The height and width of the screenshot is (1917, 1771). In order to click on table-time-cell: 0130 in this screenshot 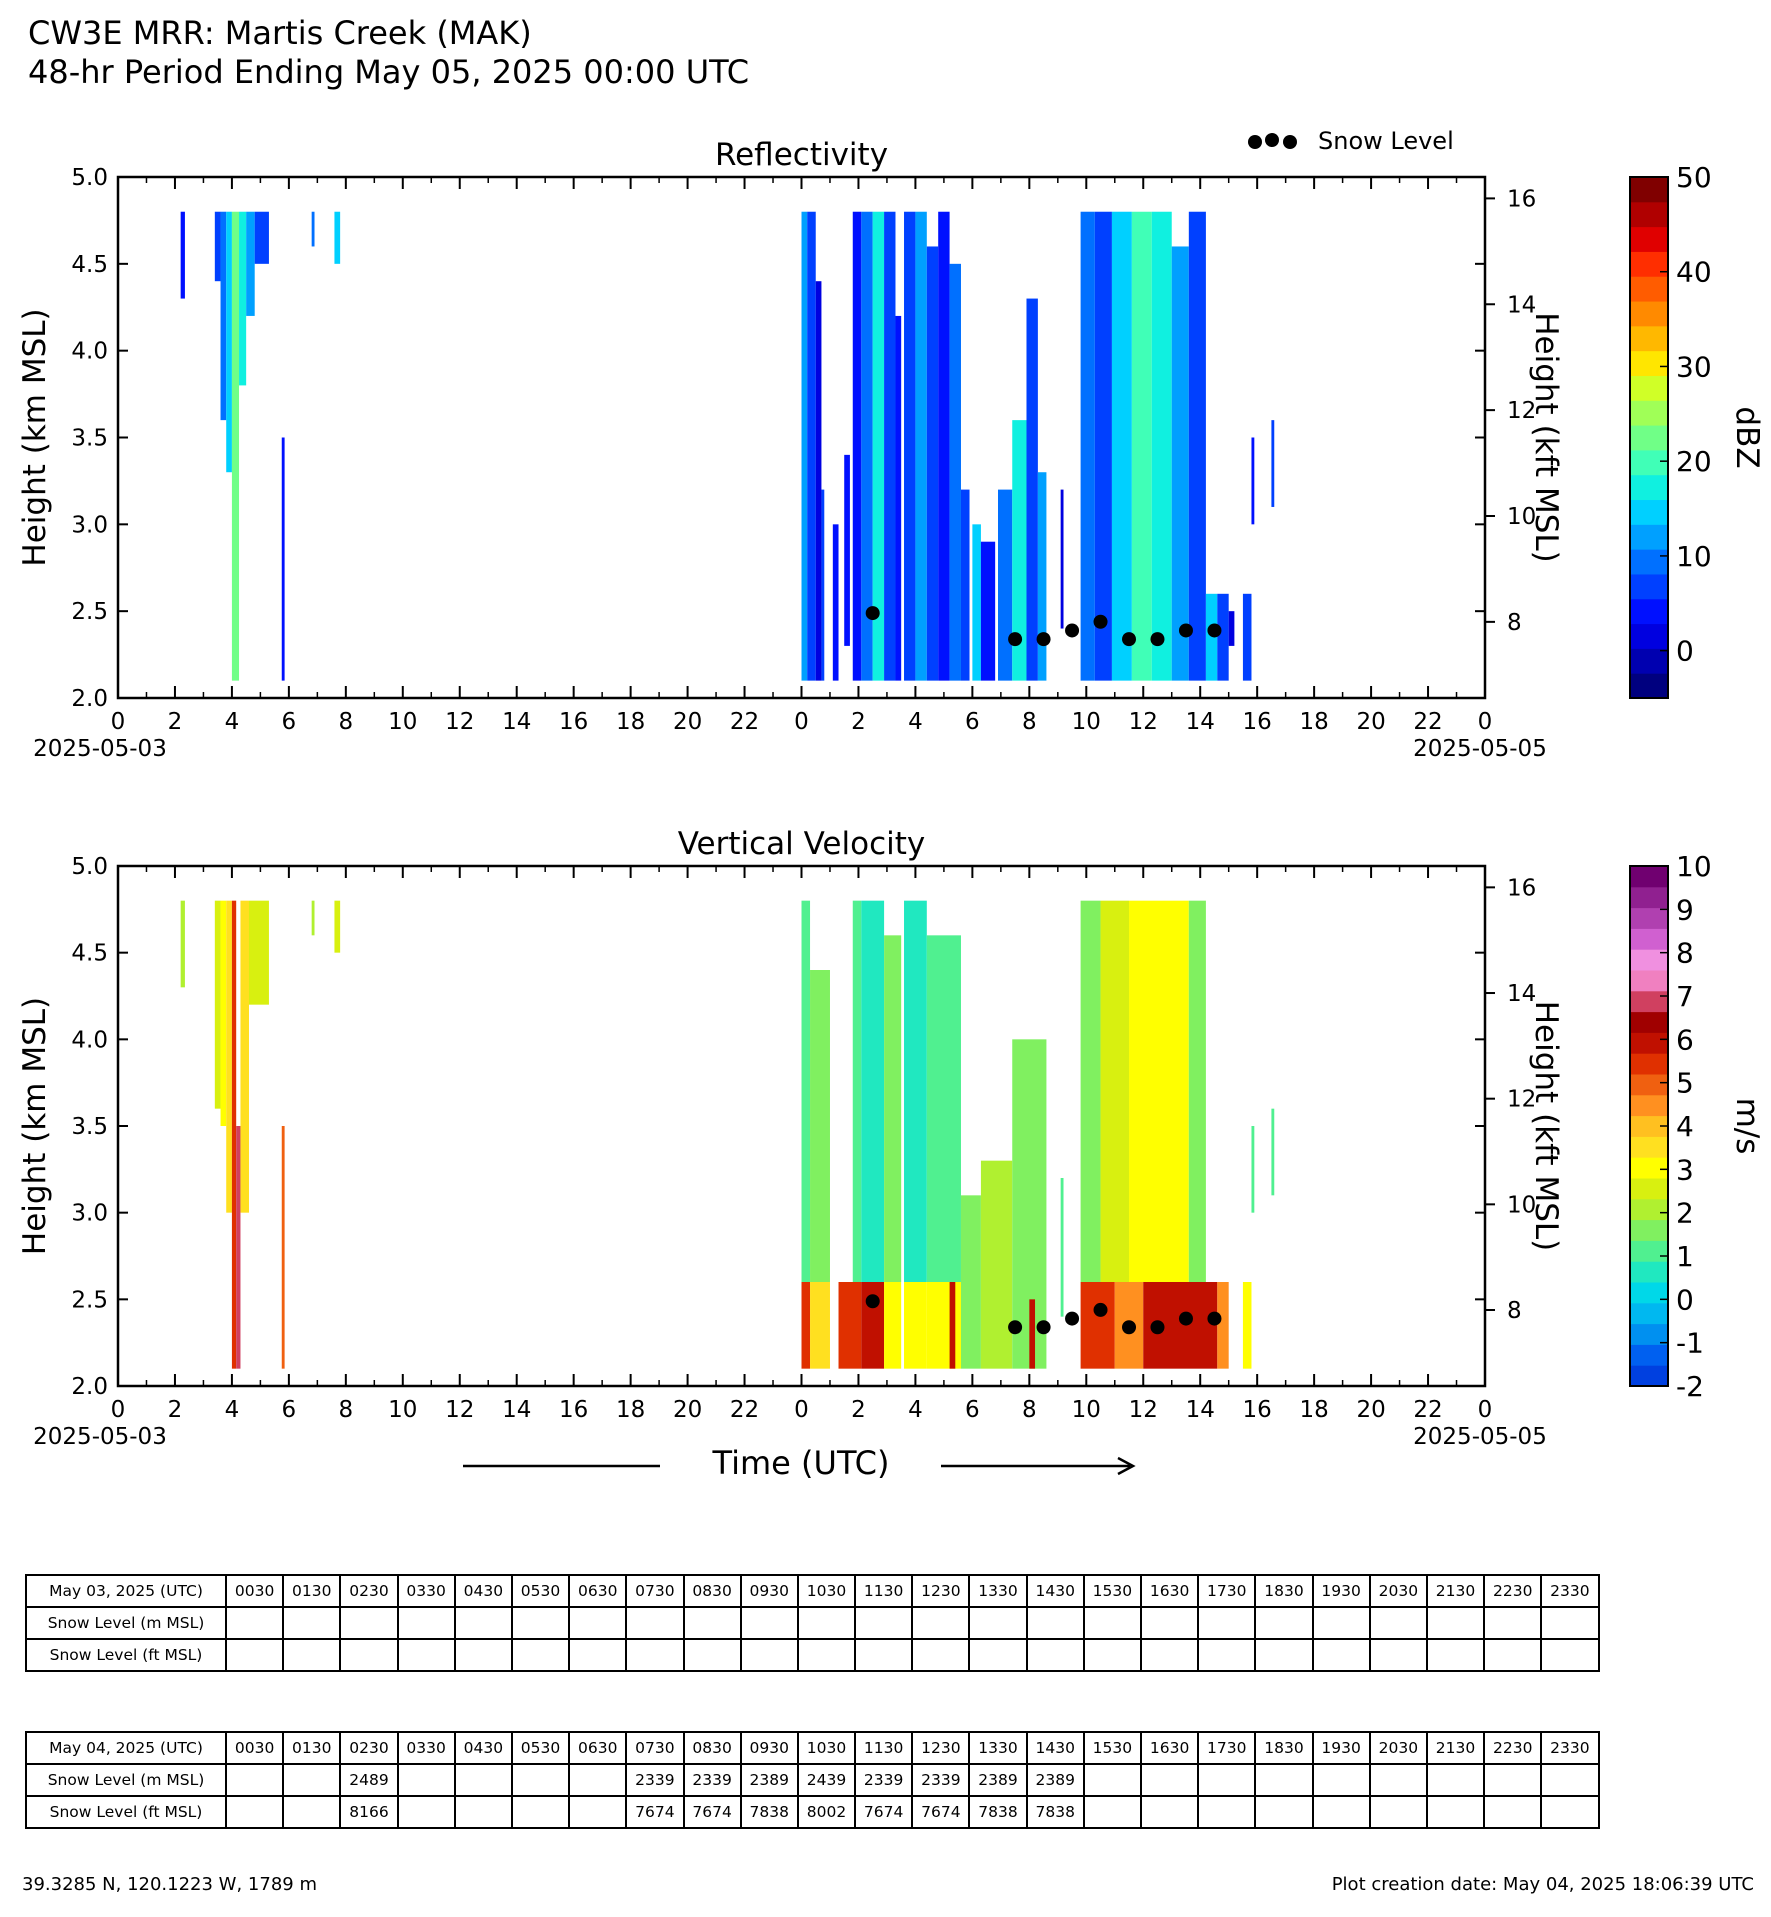, I will do `click(312, 1591)`.